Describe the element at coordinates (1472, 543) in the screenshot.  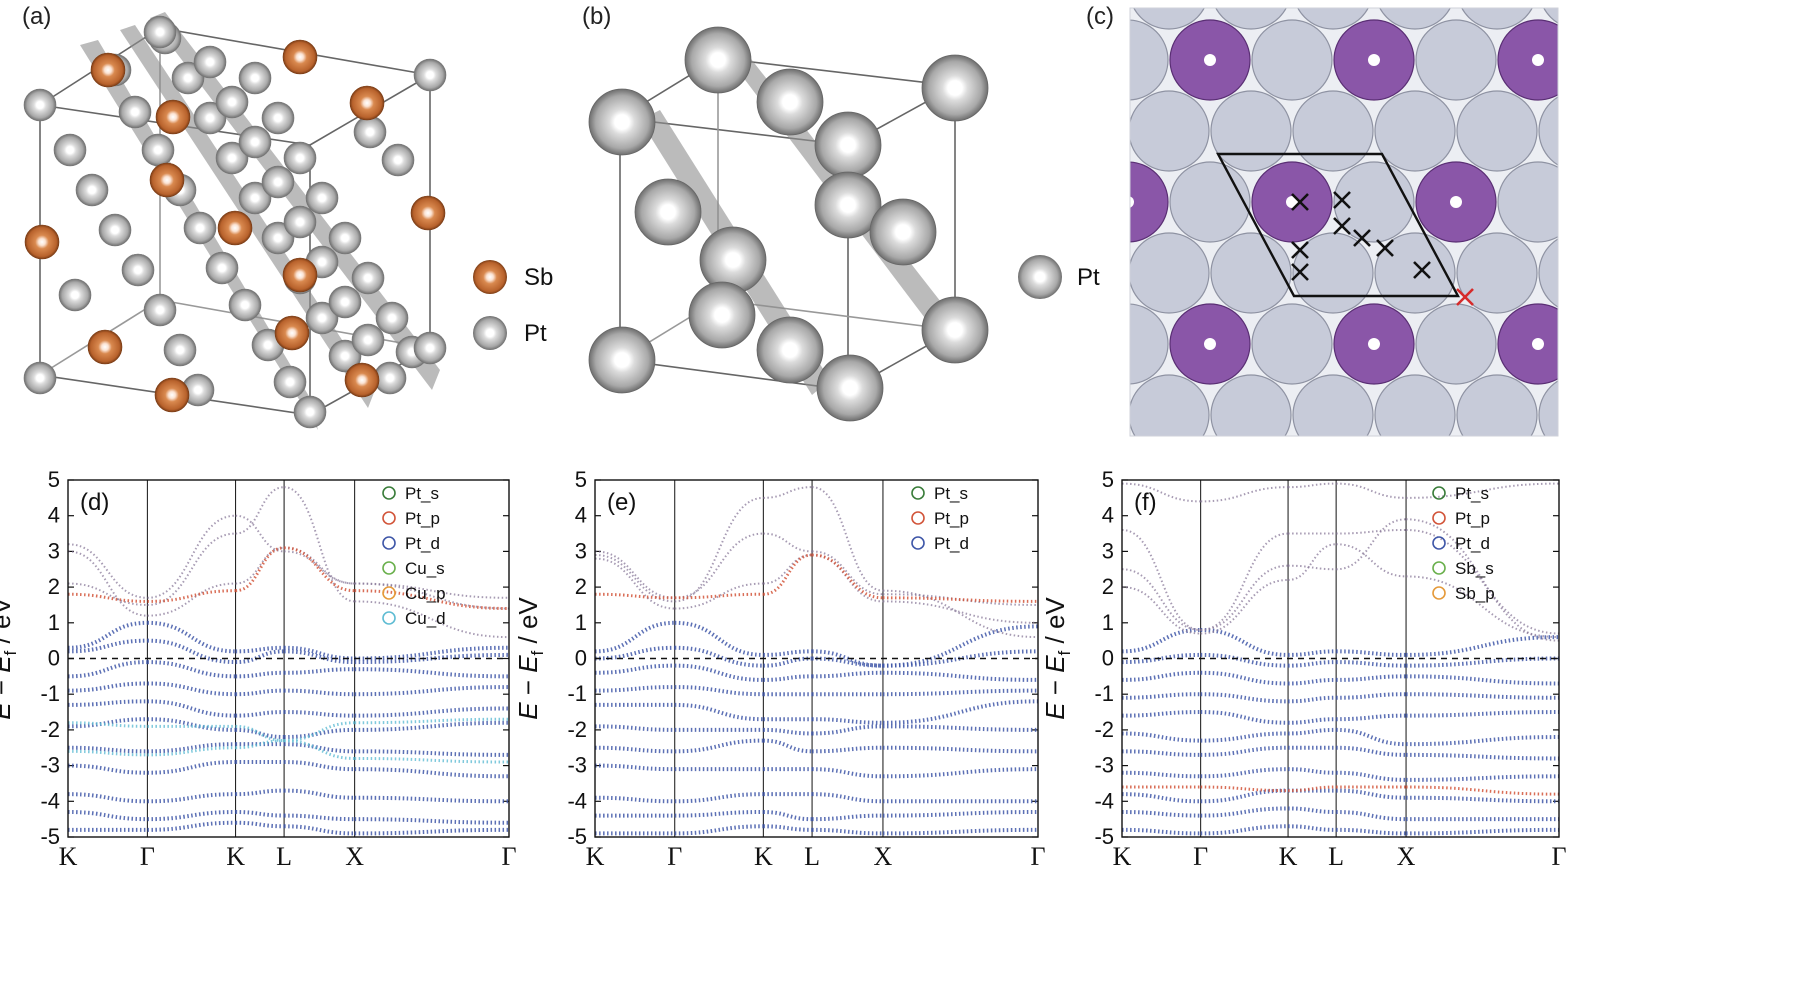
I see `legend-label: Pt_d` at that location.